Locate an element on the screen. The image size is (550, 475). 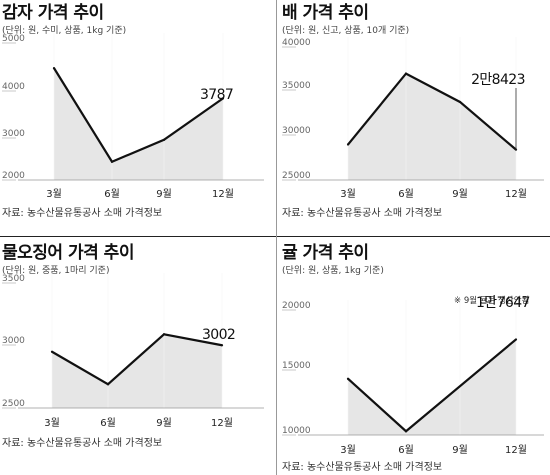
vertical-divider is located at coordinates (276, 237).